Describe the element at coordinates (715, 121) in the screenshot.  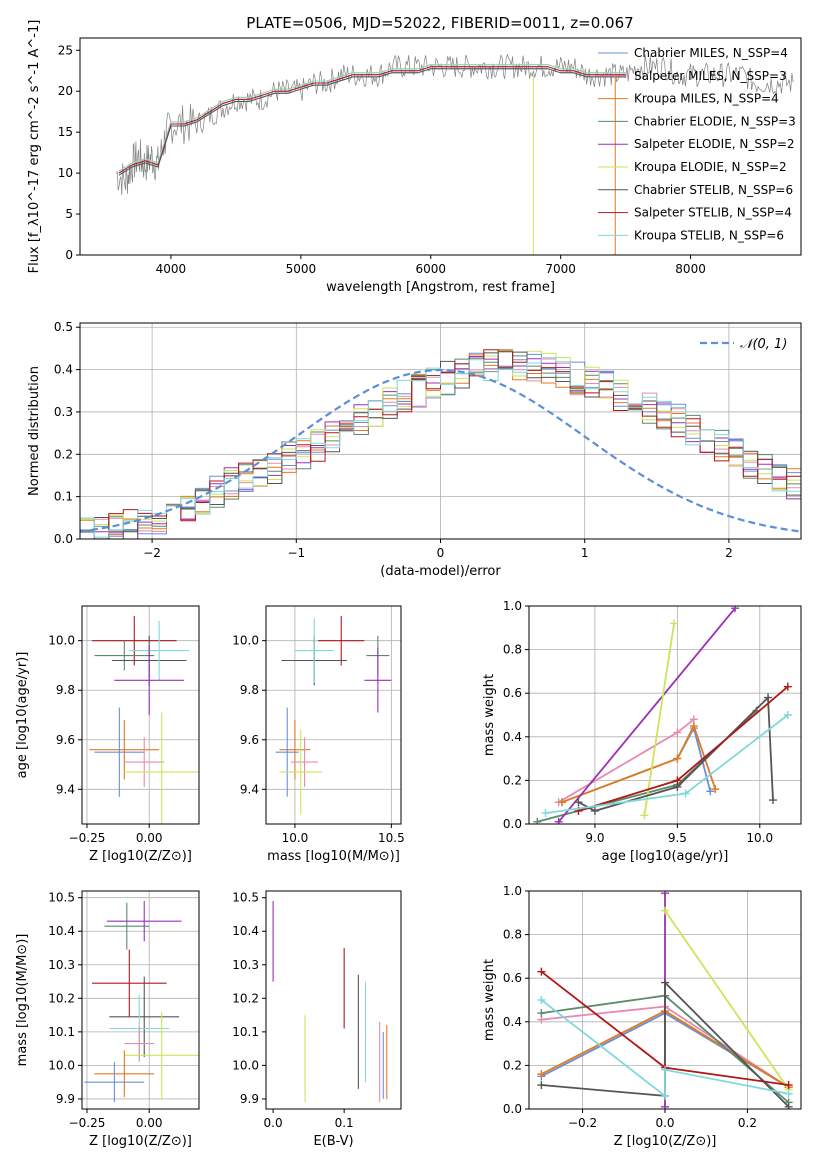
I see `legend-label: Chabrier ELODIE, N_SSP=3` at that location.